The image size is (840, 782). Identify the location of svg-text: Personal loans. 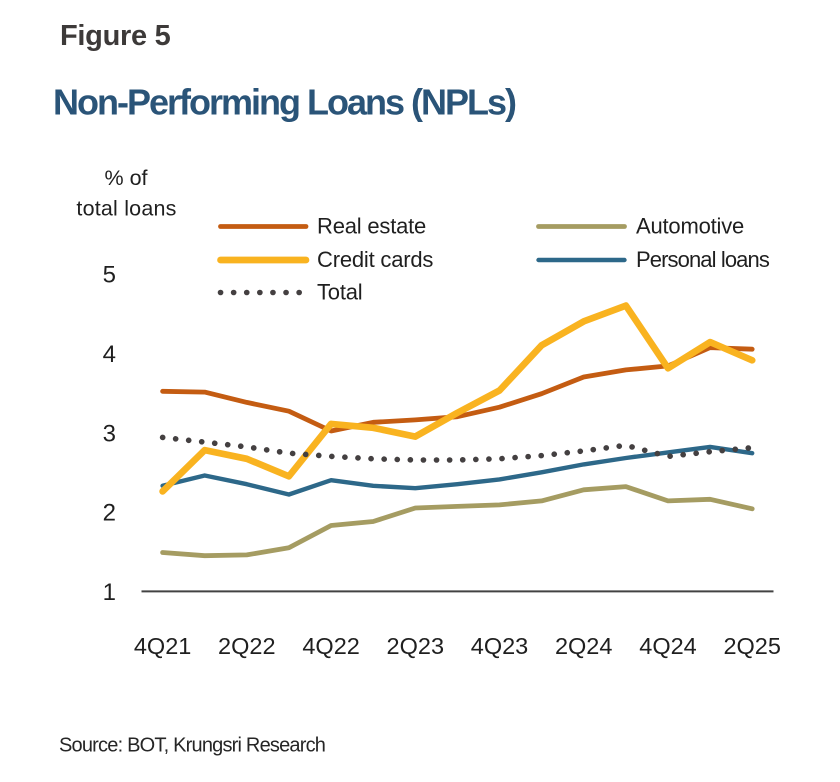
(703, 259).